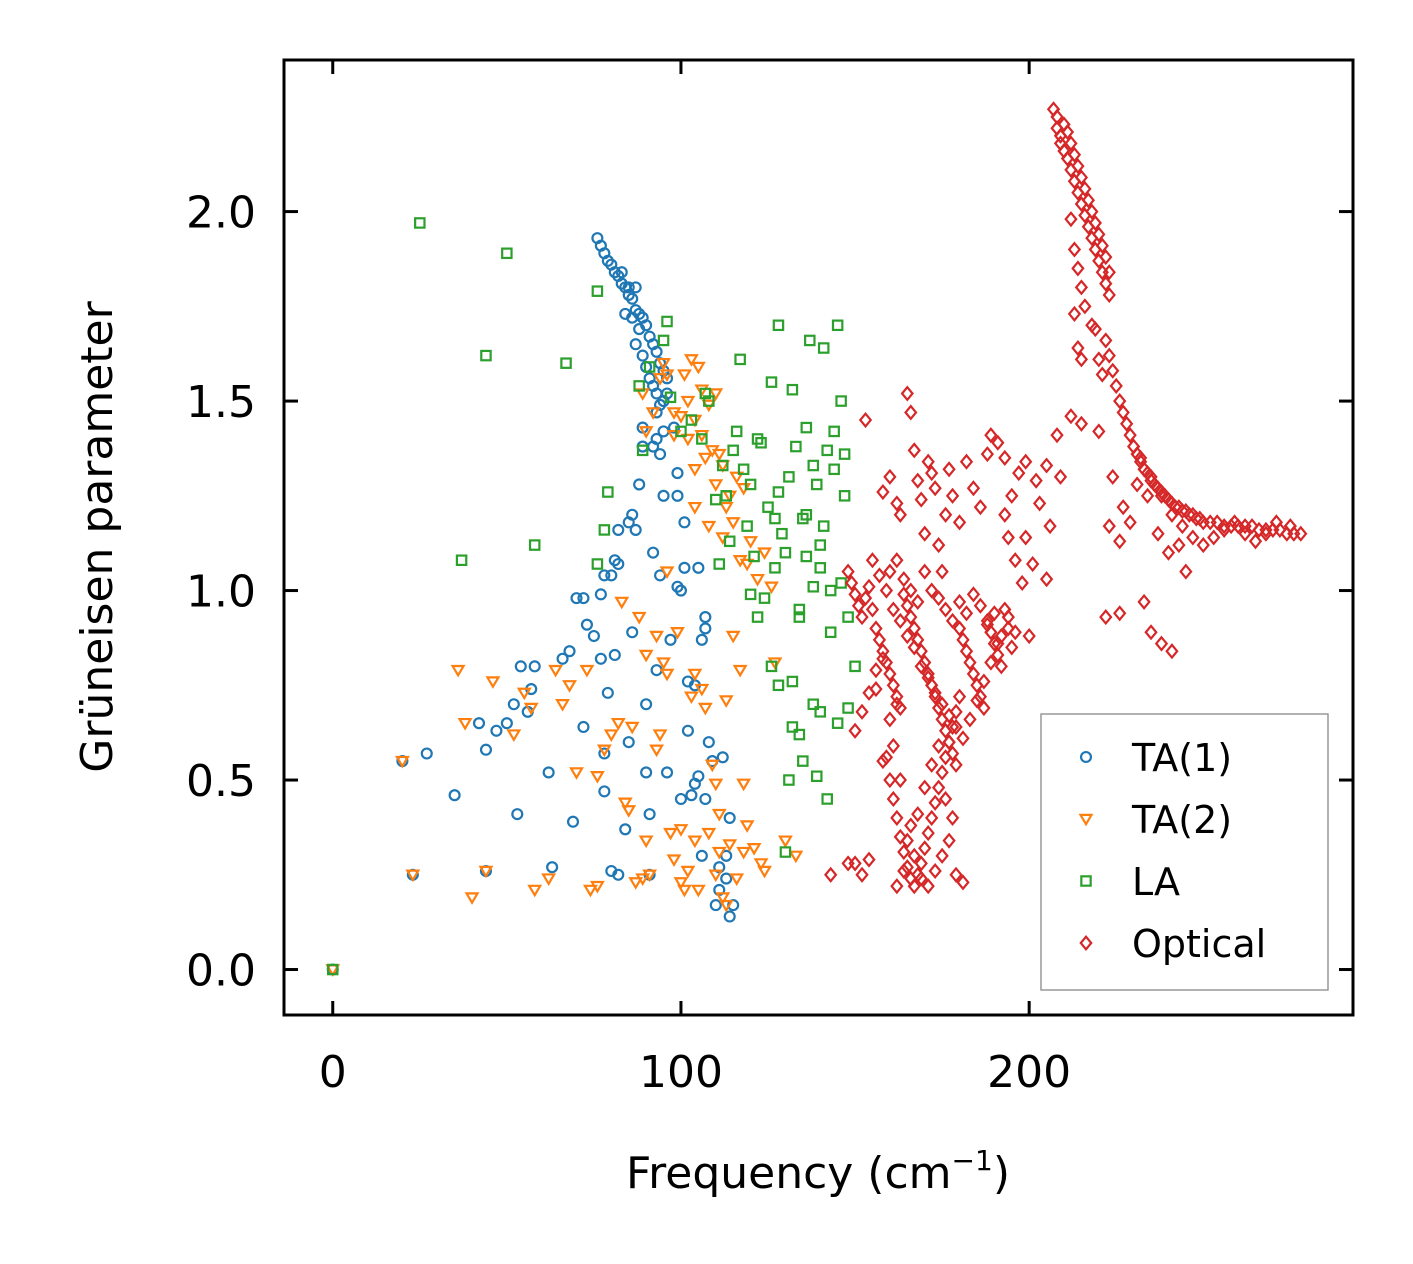 This screenshot has height=1264, width=1413. I want to click on legend-label: TA(2), so click(1181, 820).